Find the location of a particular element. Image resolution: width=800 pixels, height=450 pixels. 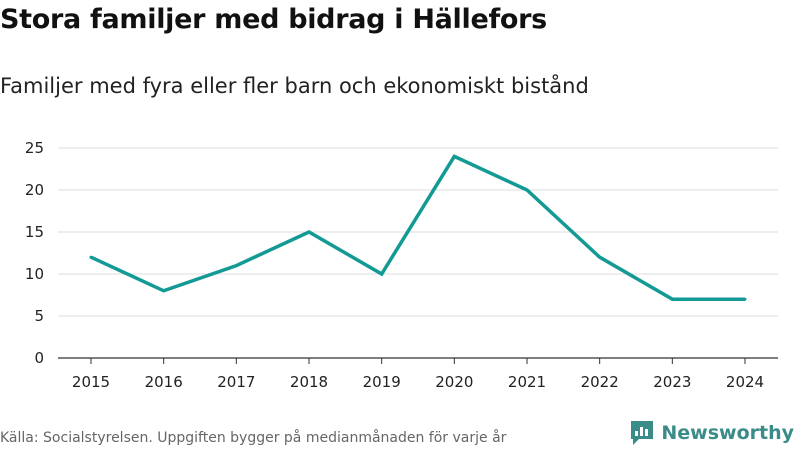

x-tick-label: 2021 is located at coordinates (527, 382).